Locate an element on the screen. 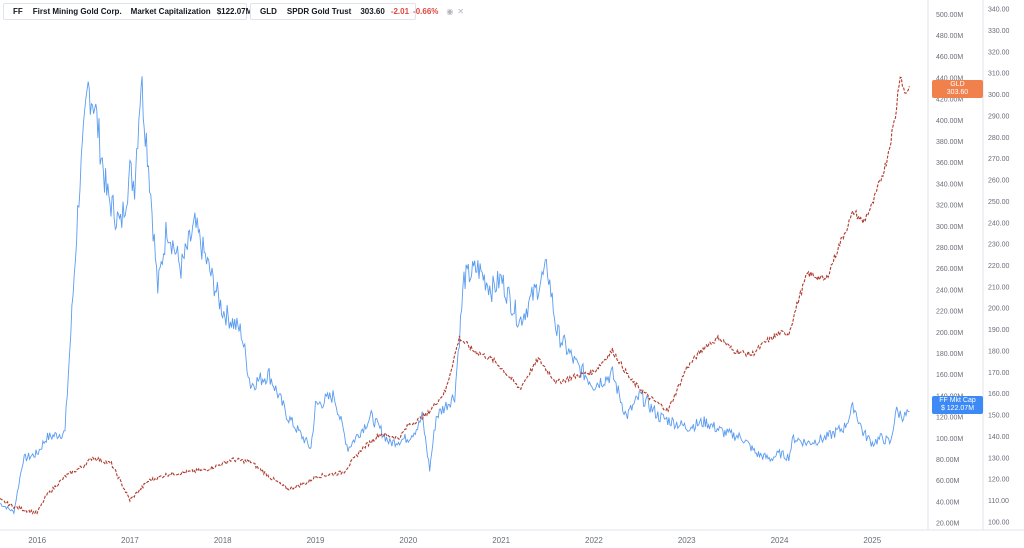 The width and height of the screenshot is (1024, 548). ff-metric: Market Capitalization is located at coordinates (170, 11).